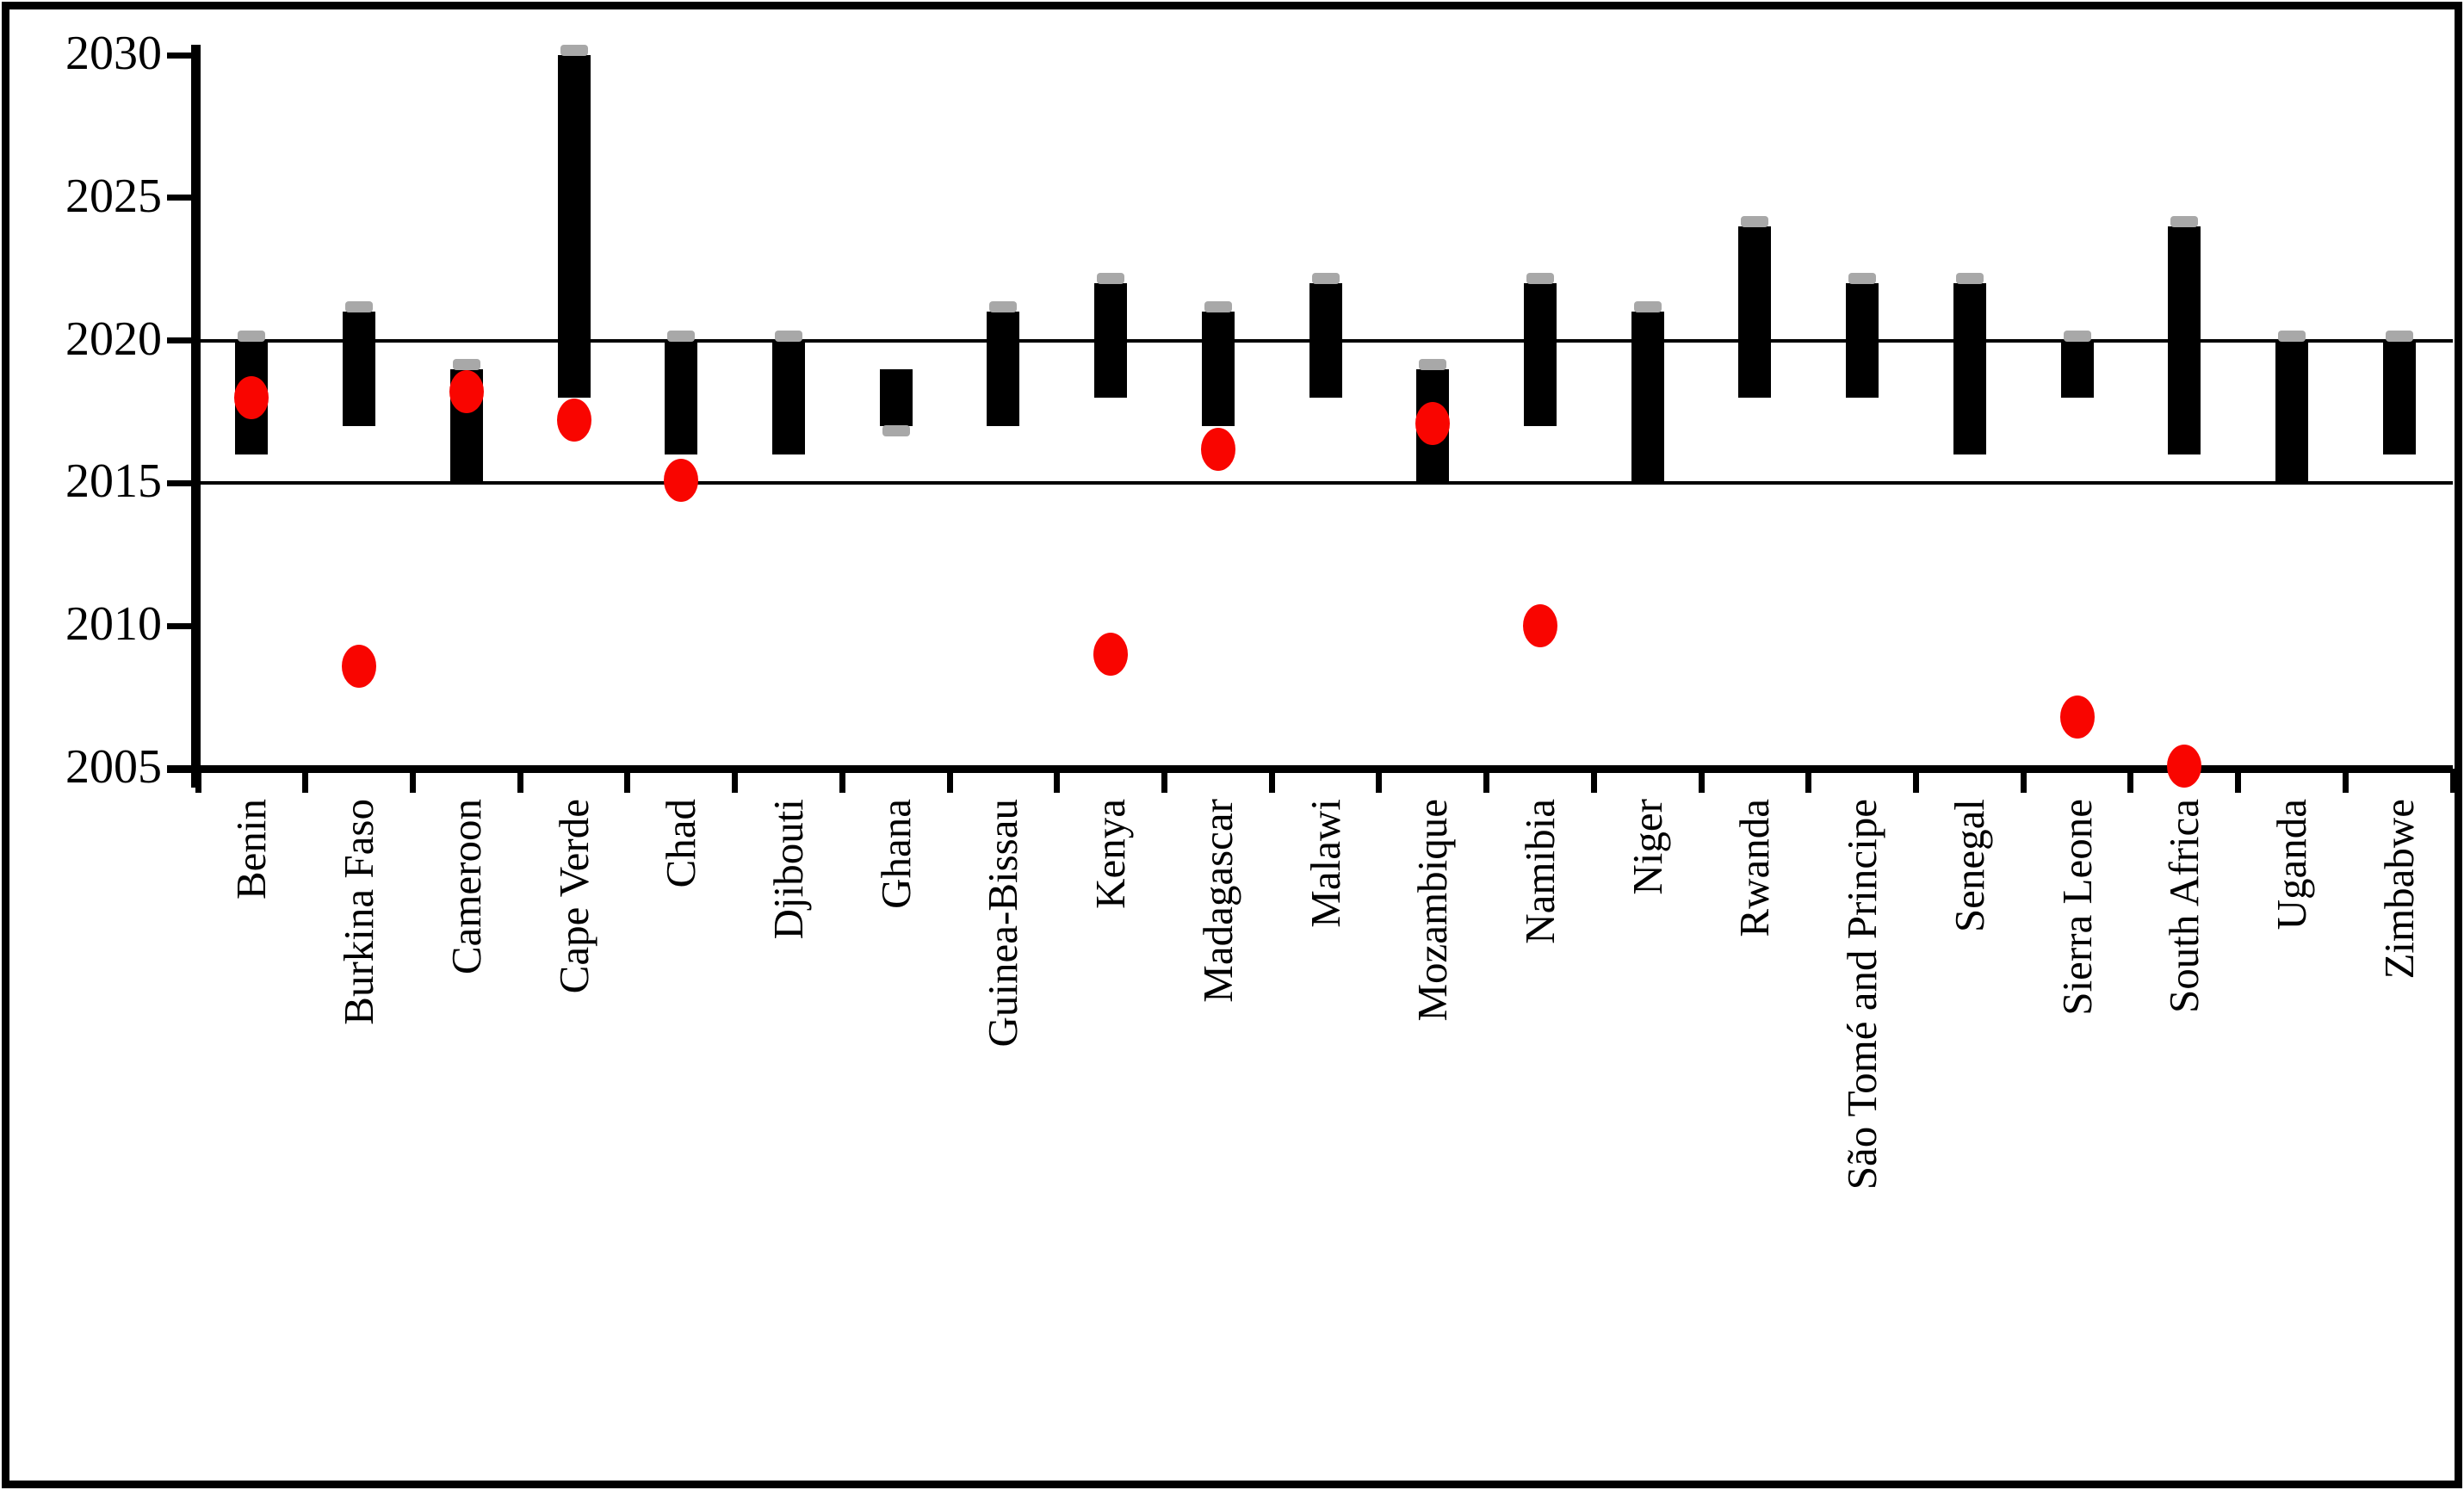 This screenshot has width=2464, height=1490. What do you see at coordinates (113, 767) in the screenshot?
I see `y-axis-tick-label: 2005` at bounding box center [113, 767].